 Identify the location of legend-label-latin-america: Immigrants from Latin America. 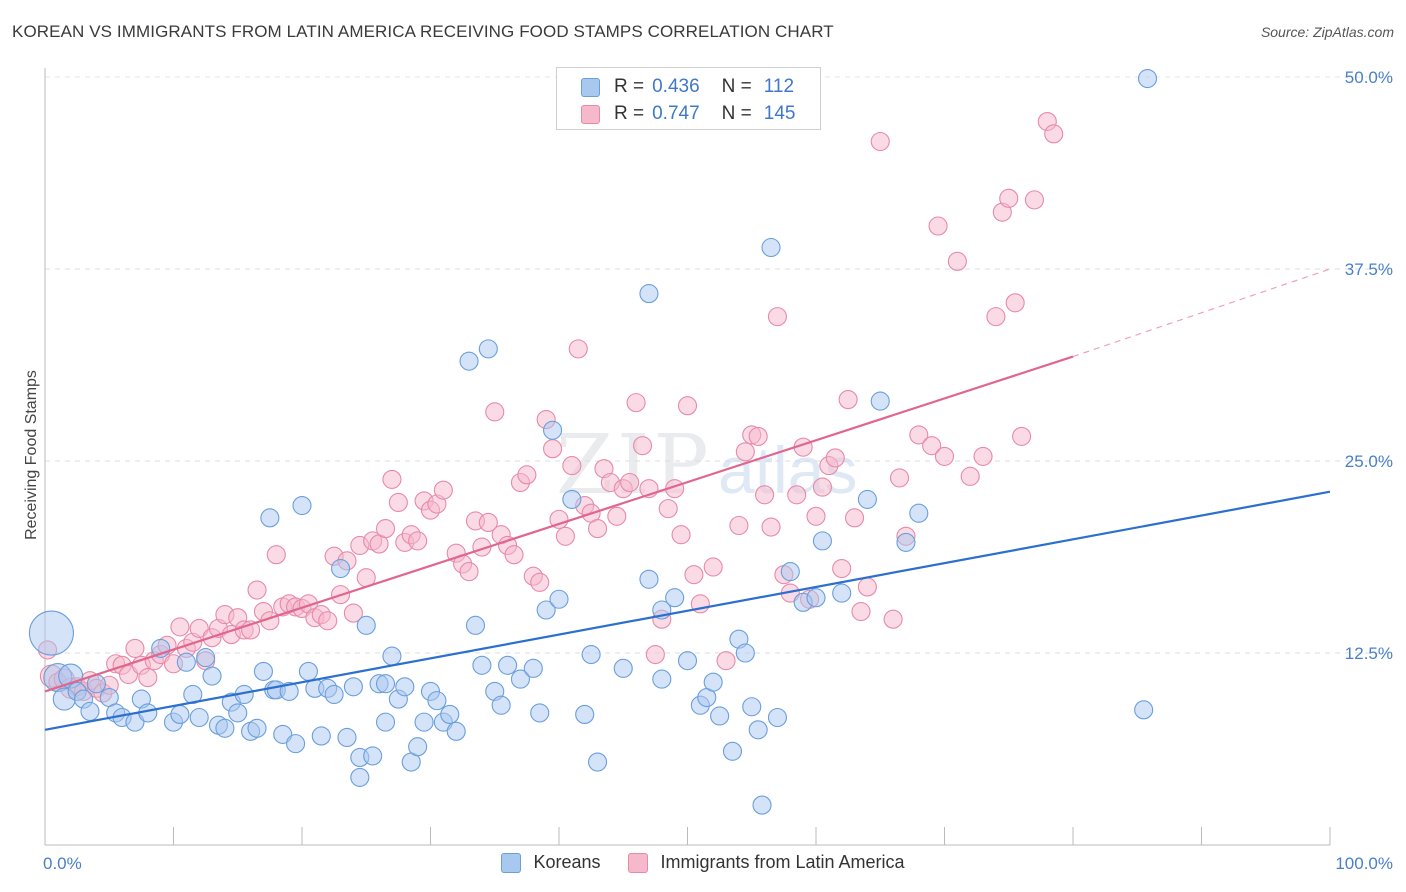
(782, 862).